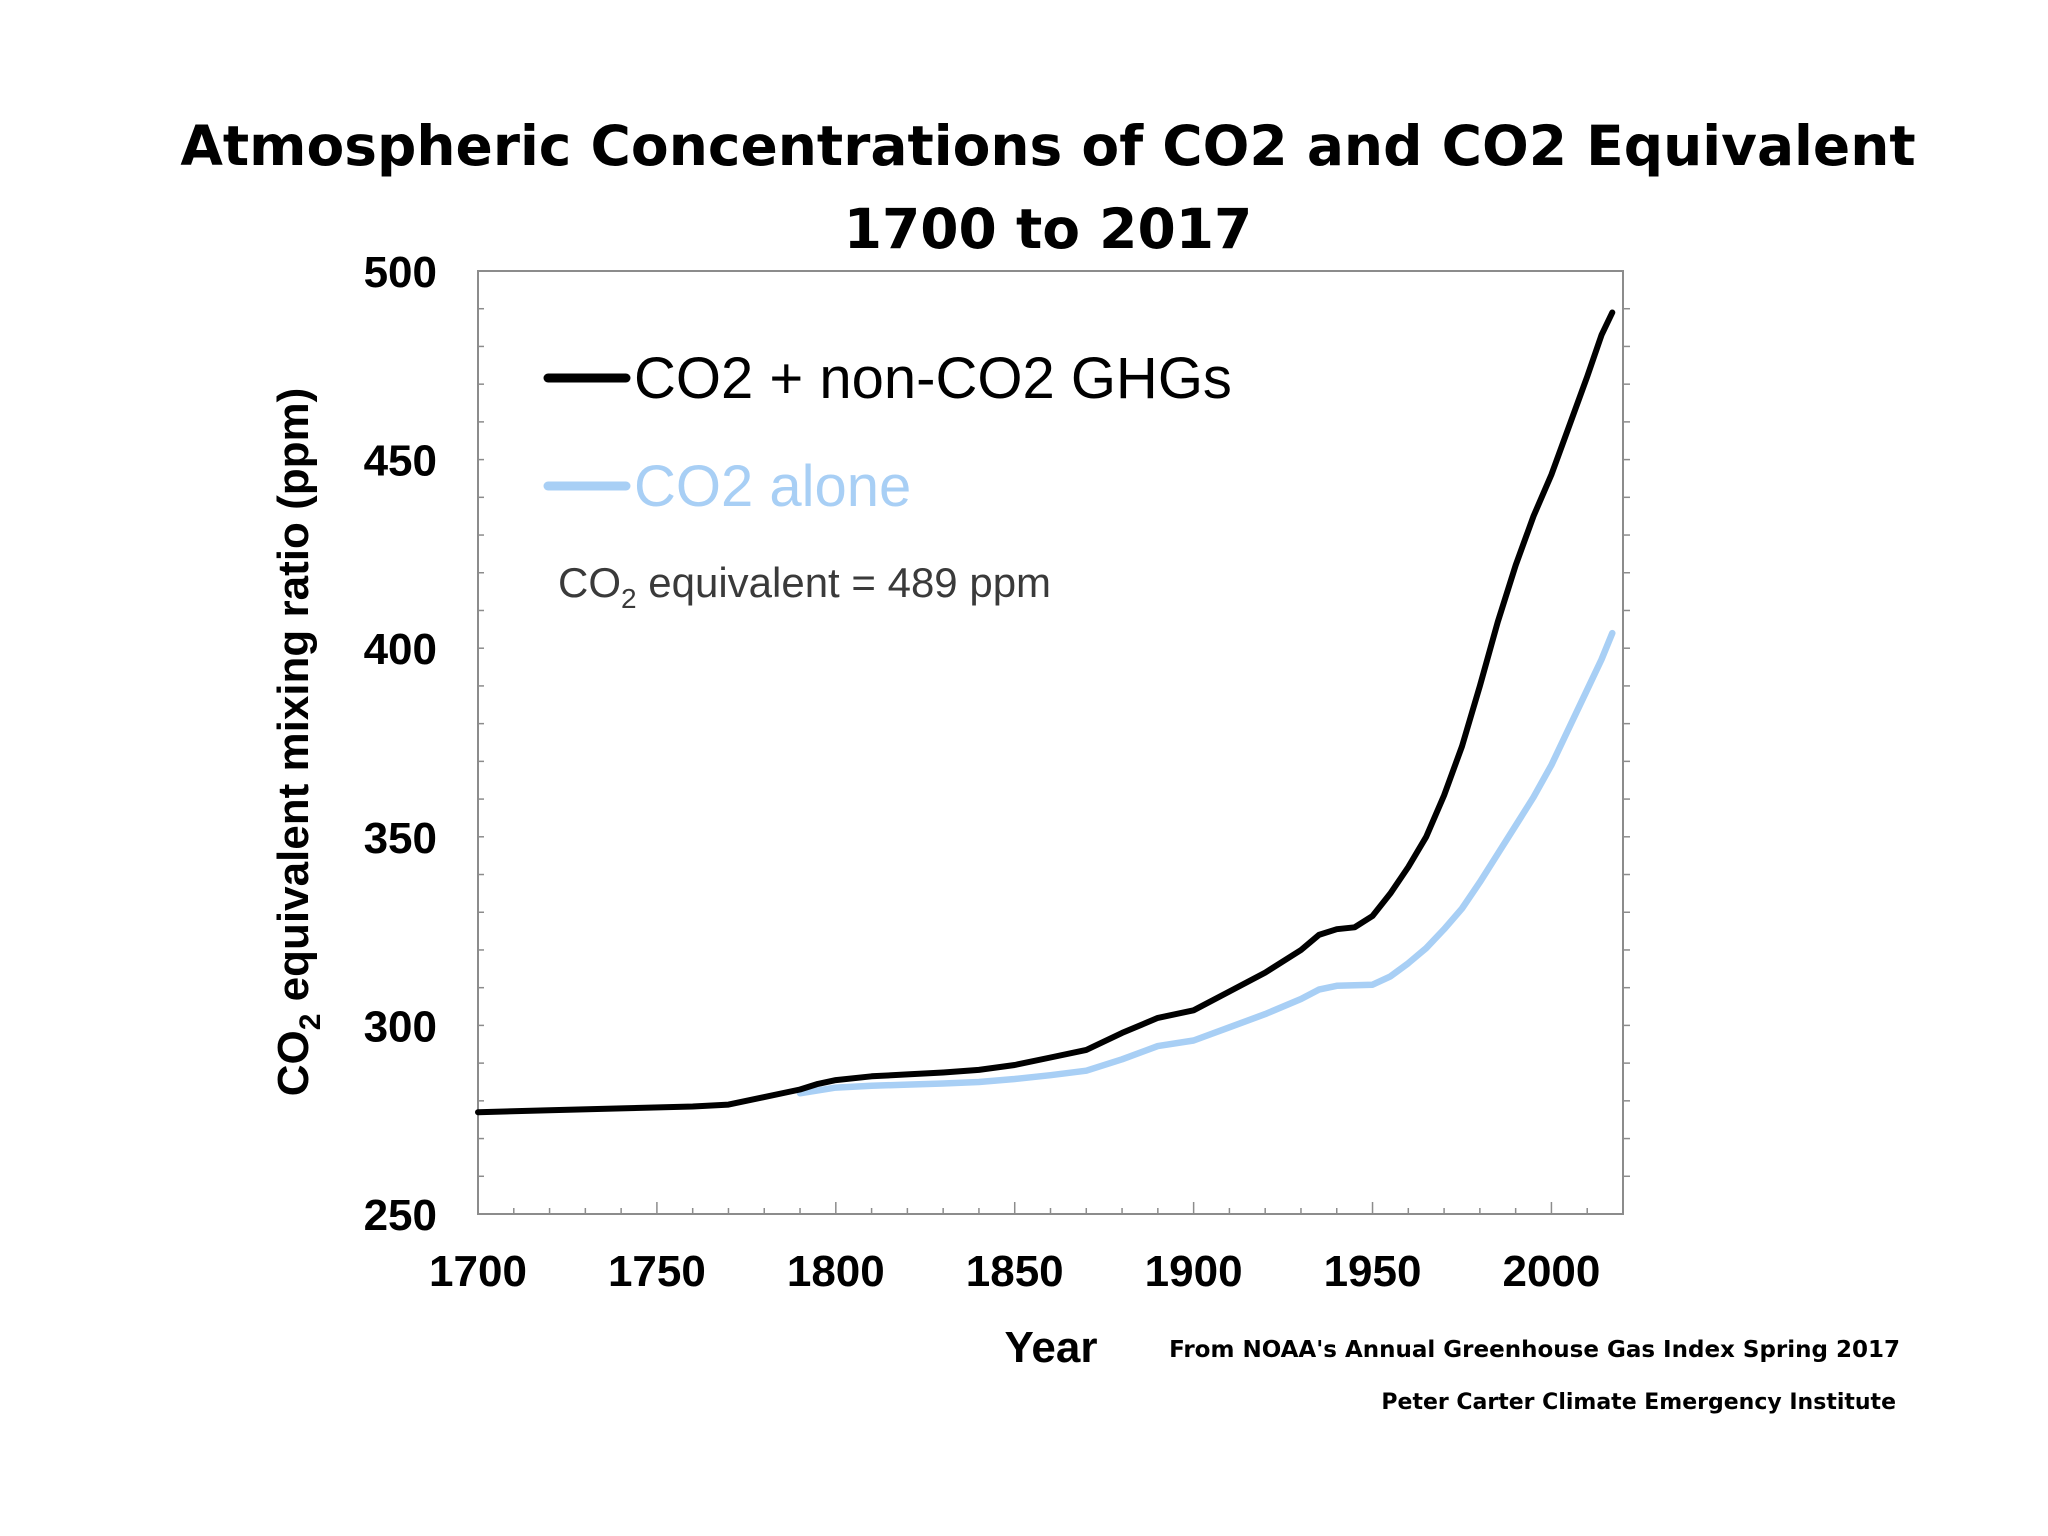 This screenshot has height=1536, width=2048. I want to click on x-tick-label: 1850, so click(1015, 1271).